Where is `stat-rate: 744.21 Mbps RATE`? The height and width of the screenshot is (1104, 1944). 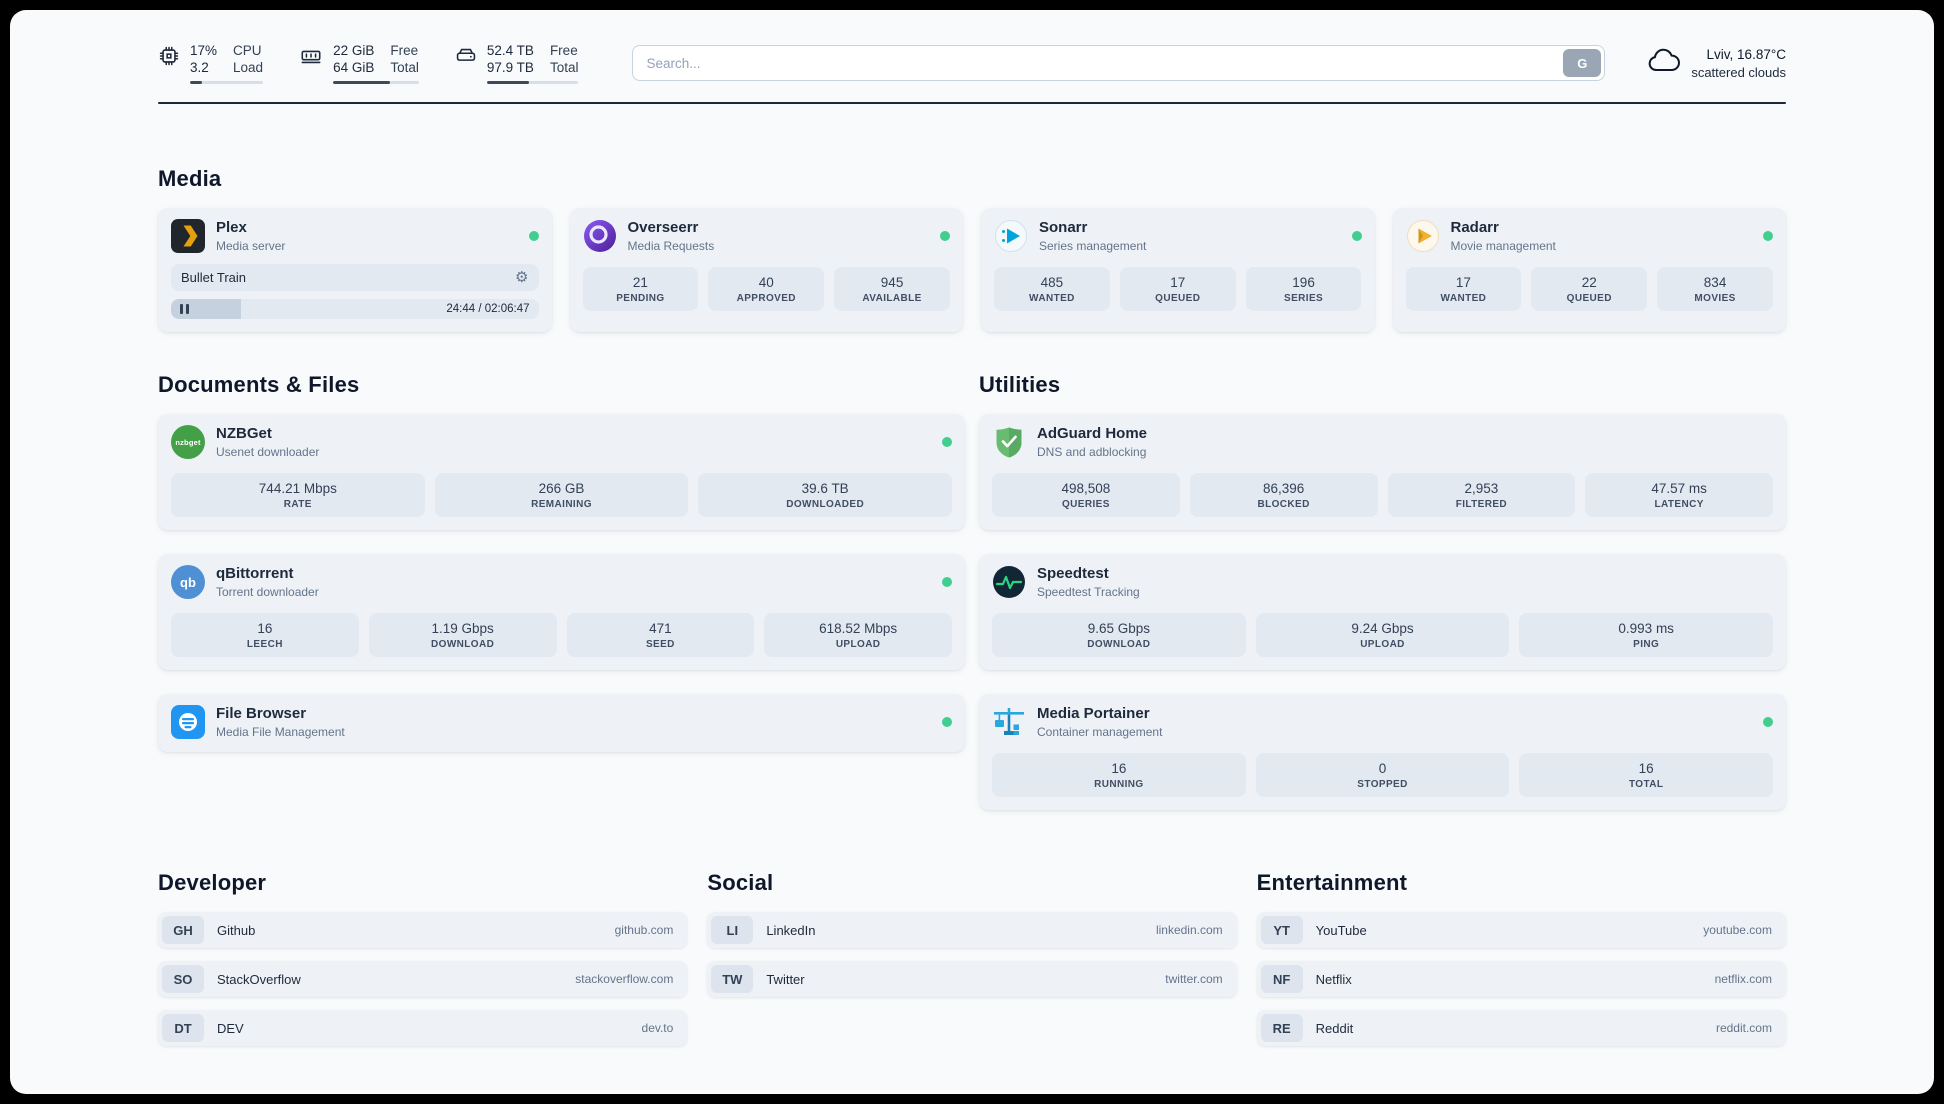 stat-rate: 744.21 Mbps RATE is located at coordinates (298, 495).